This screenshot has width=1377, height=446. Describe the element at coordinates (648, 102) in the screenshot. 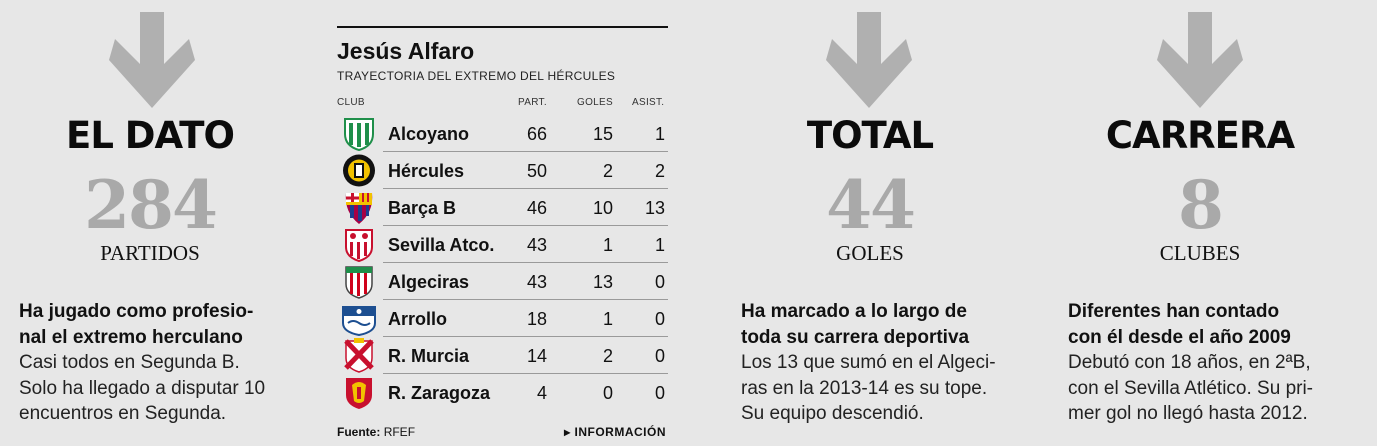

I see `header-asist: ASIST.` at that location.